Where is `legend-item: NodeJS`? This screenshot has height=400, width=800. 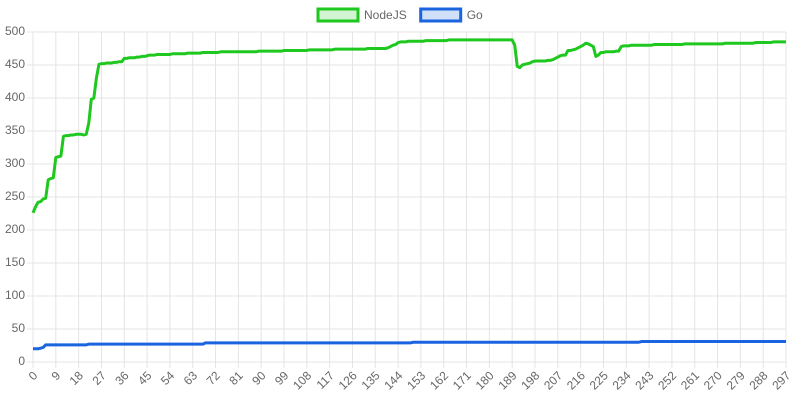 legend-item: NodeJS is located at coordinates (361, 15).